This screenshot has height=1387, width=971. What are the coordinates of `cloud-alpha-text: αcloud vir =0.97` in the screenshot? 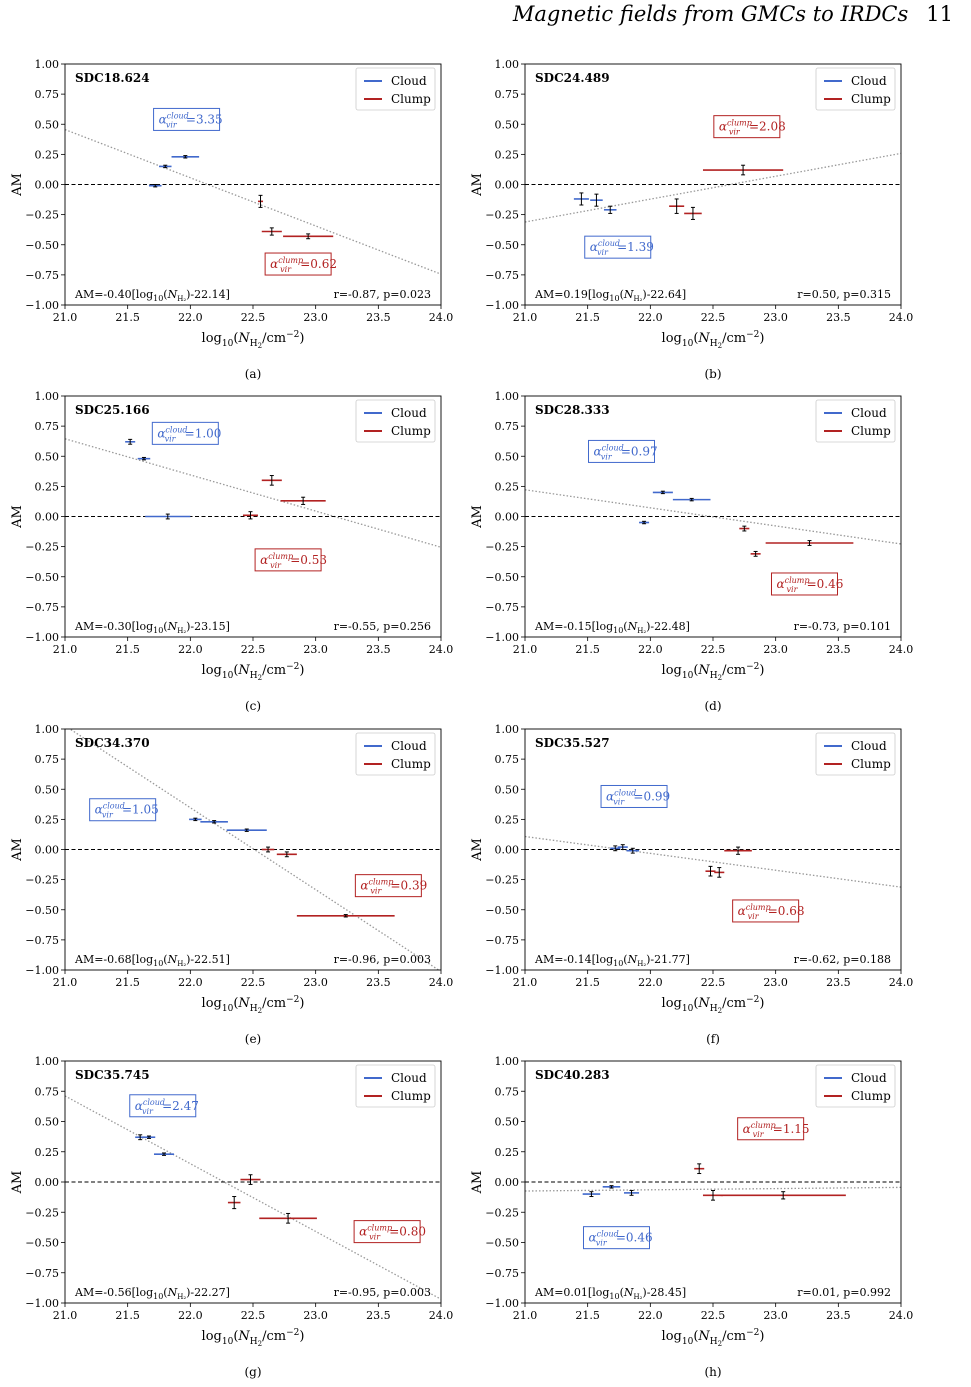 It's located at (626, 452).